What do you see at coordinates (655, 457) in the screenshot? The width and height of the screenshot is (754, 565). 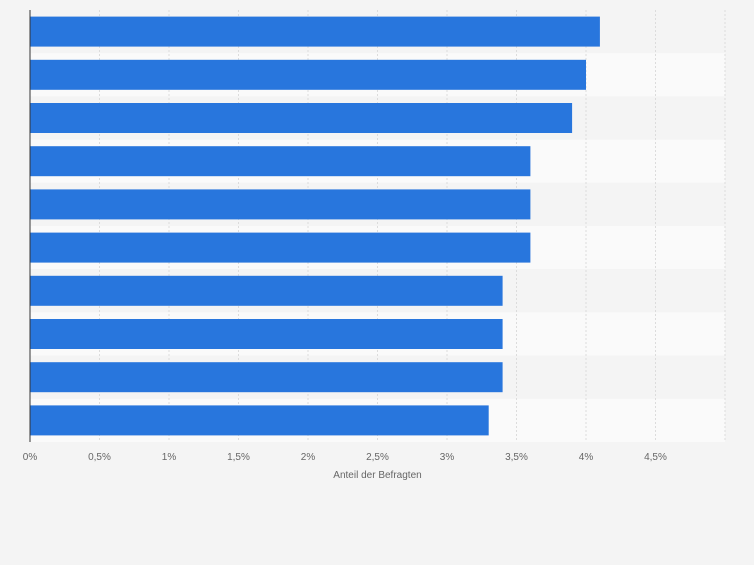 I see `x-tick-label: 4,5%` at bounding box center [655, 457].